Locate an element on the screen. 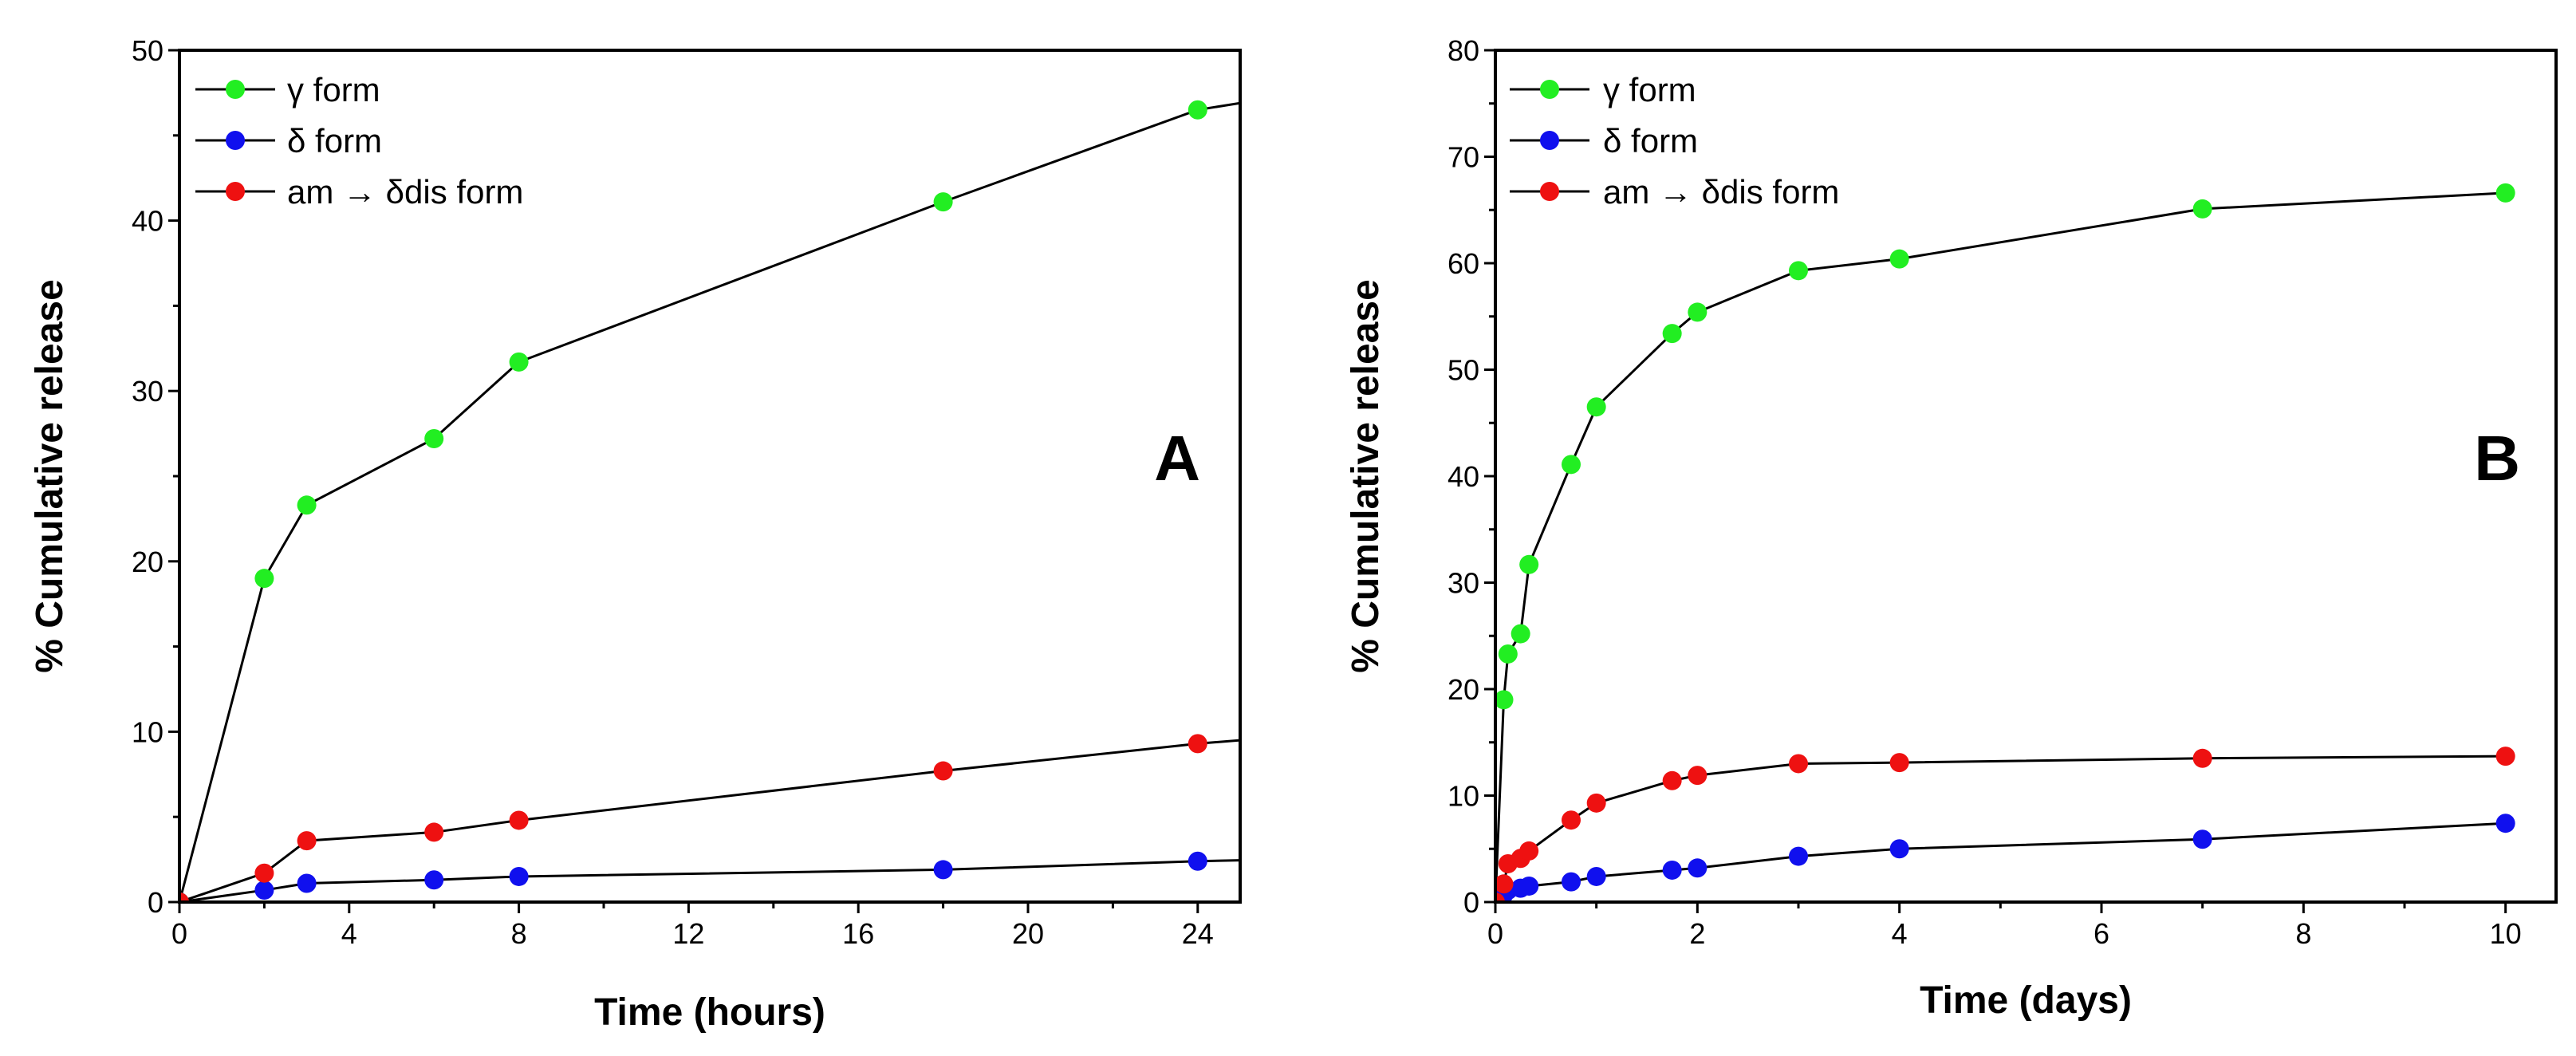 The height and width of the screenshot is (1056, 2576). panel-b-y-tick-label: 0 is located at coordinates (1471, 903).